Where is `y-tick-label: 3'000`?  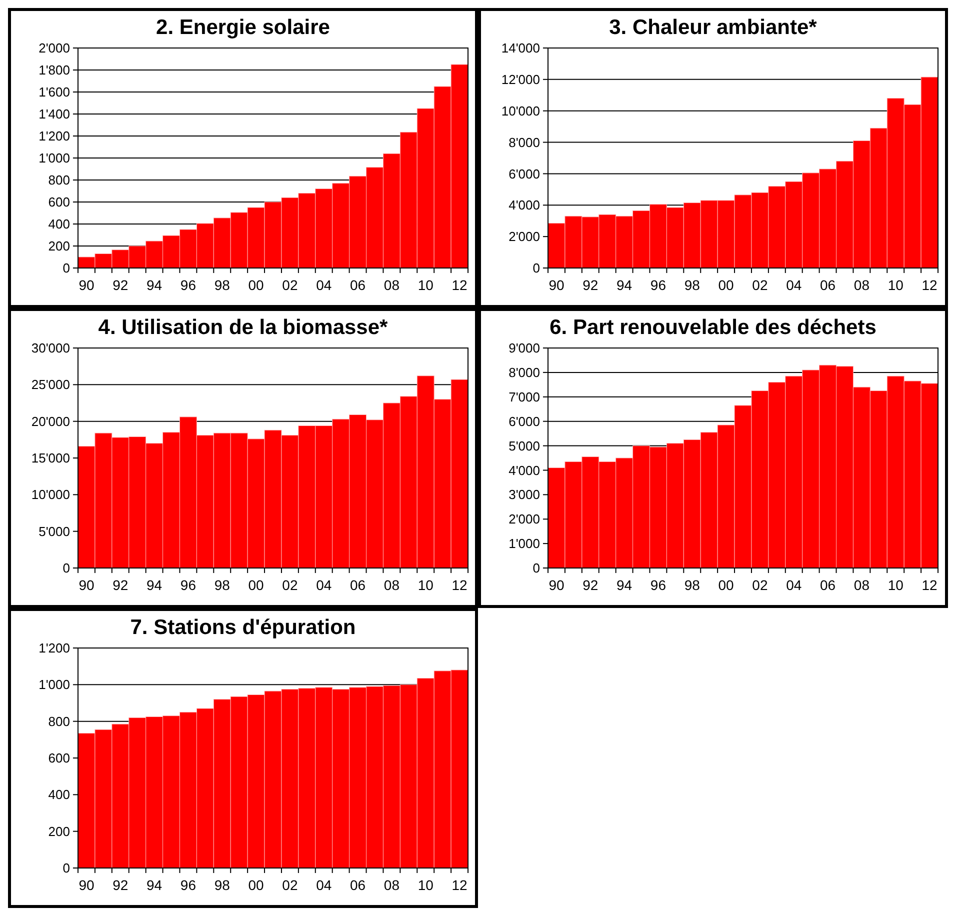
y-tick-label: 3'000 is located at coordinates (524, 494).